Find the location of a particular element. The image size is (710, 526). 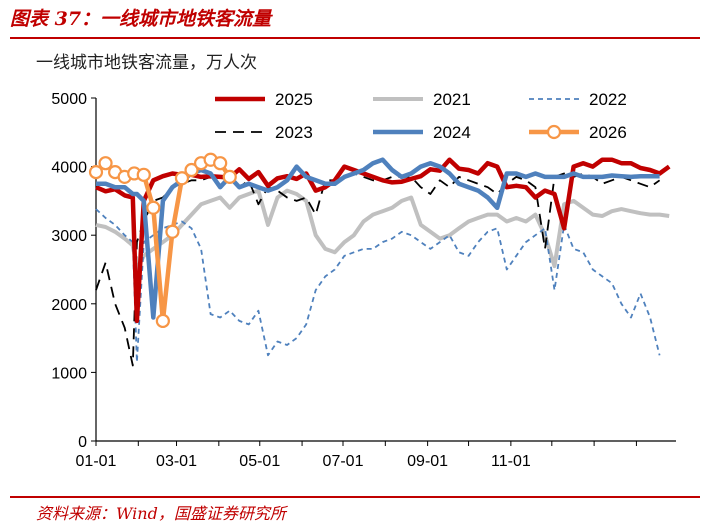

x-tick-label: 09-01 is located at coordinates (427, 461).